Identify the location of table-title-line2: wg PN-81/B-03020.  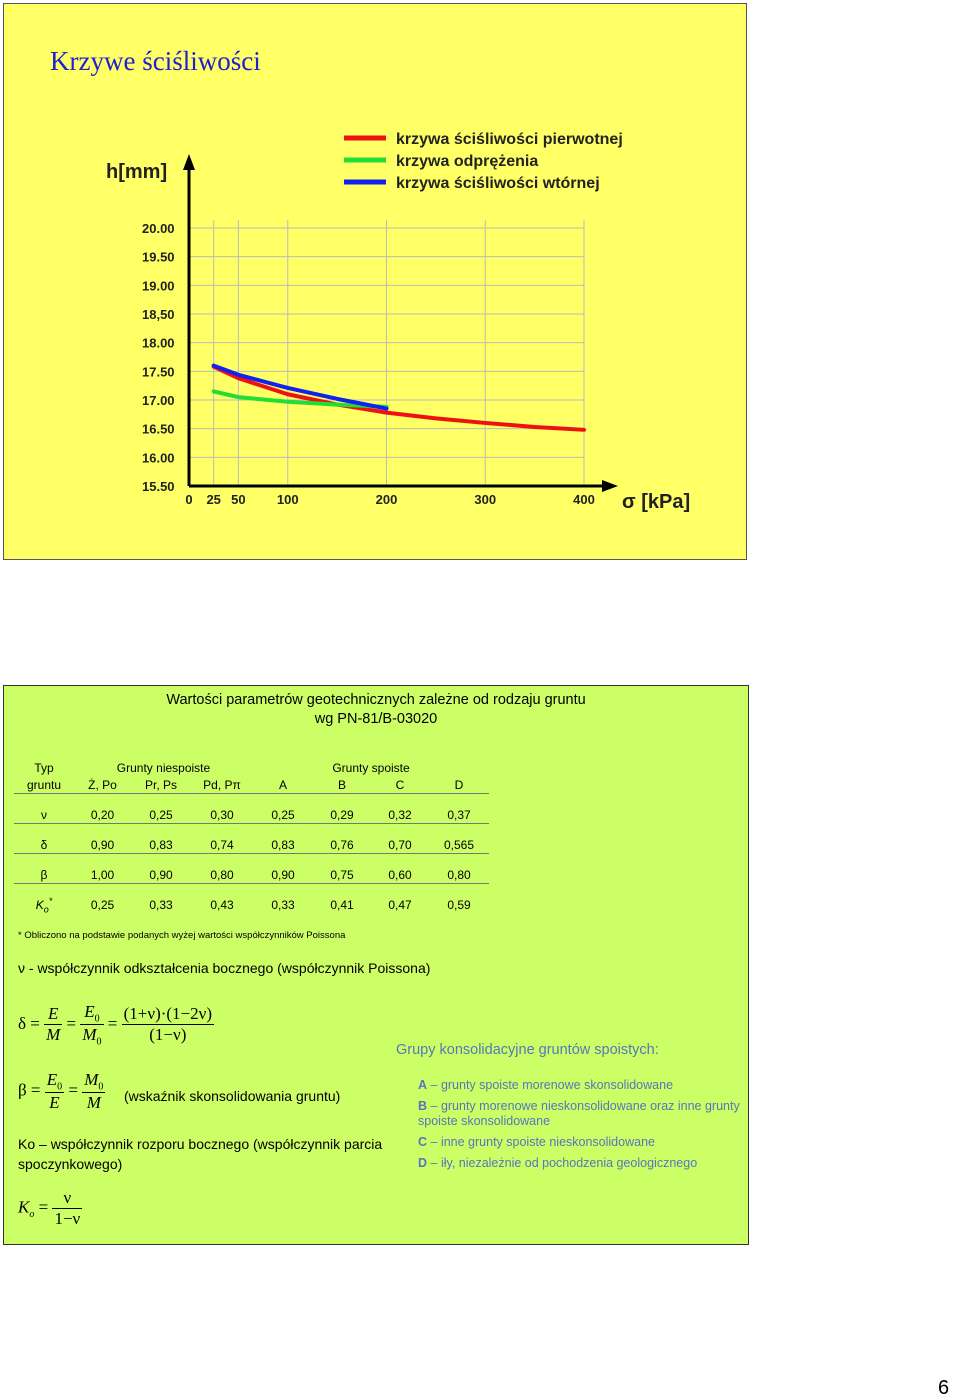
(376, 719).